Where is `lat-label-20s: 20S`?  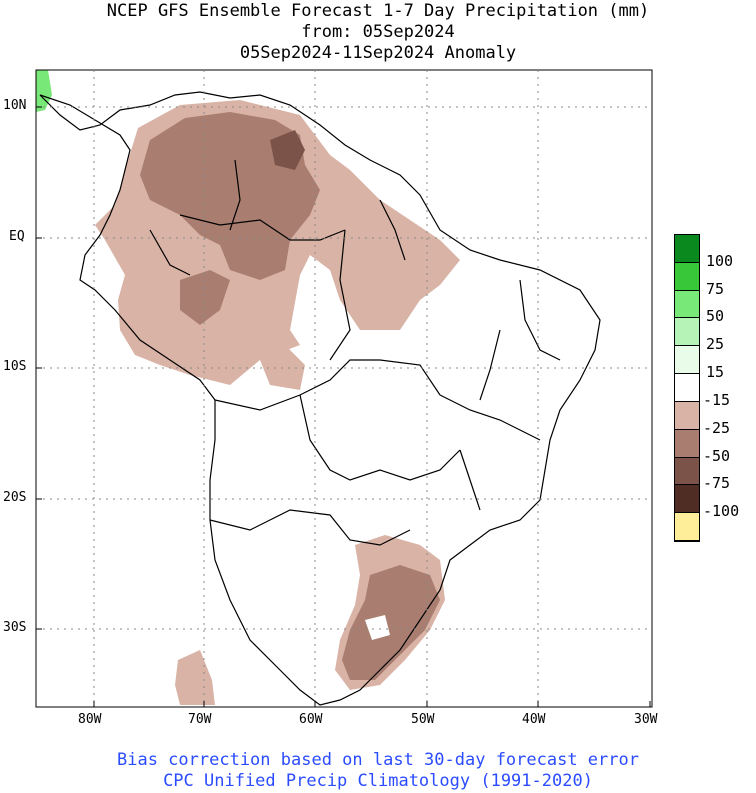
lat-label-20s: 20S is located at coordinates (15, 497).